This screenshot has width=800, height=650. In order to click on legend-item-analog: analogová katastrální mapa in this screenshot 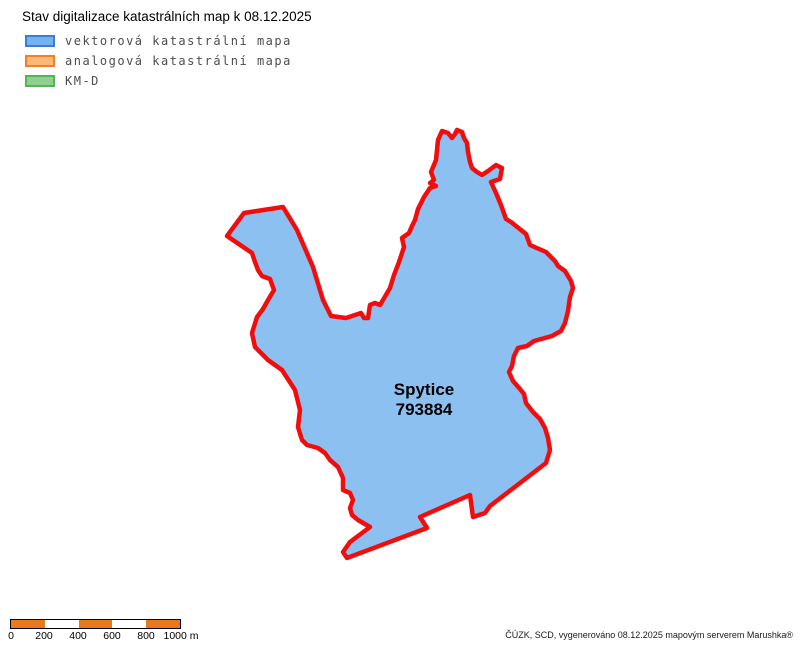, I will do `click(158, 61)`.